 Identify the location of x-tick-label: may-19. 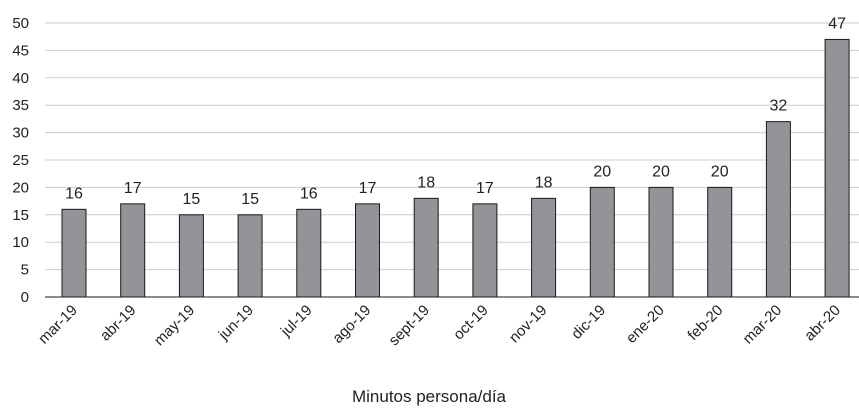
(174, 325).